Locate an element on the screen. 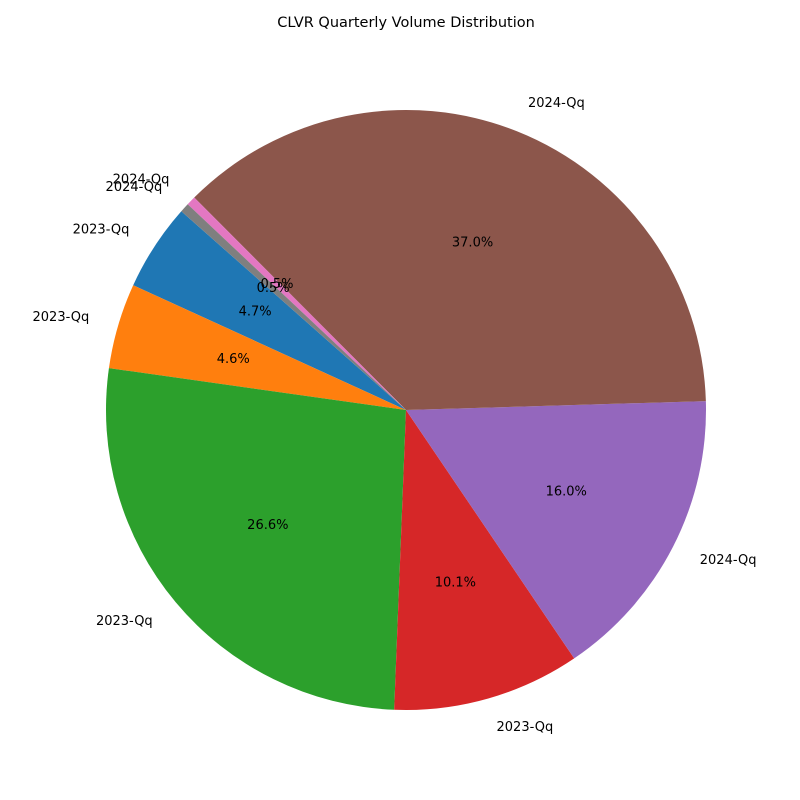 This screenshot has height=800, width=800. slice-pct-label-1: 4.6% is located at coordinates (233, 359).